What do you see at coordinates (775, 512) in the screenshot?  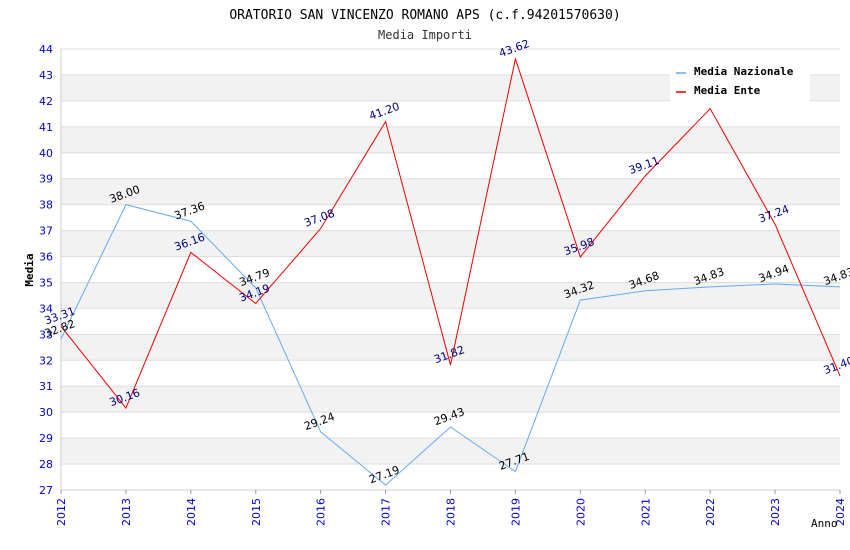 I see `x-tick-label: 2023` at bounding box center [775, 512].